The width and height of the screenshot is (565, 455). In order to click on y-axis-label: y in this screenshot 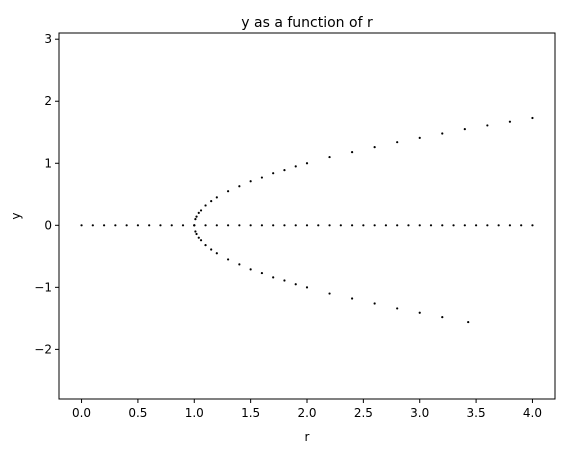, I will do `click(16, 215)`.